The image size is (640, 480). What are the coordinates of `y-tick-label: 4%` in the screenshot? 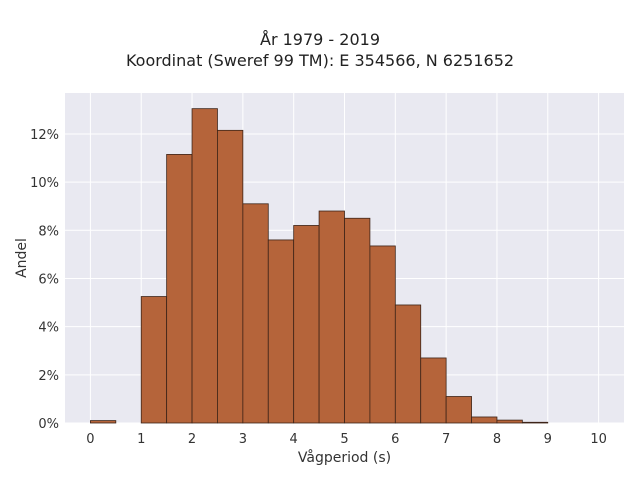 It's located at (48, 328).